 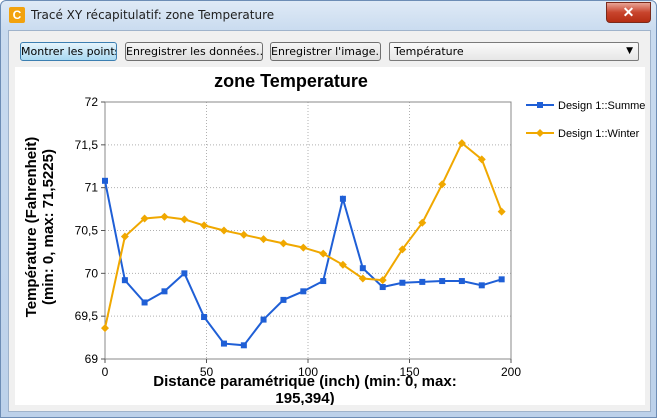 I want to click on y-tick-label: 71, so click(x=92, y=188).